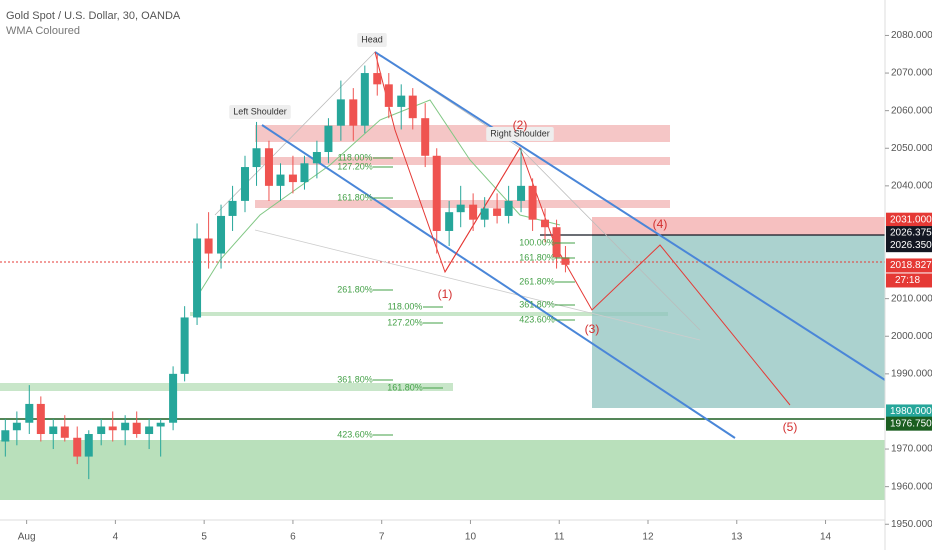 This screenshot has width=932, height=550. Describe the element at coordinates (592, 329) in the screenshot. I see `wave-label: (3)` at that location.